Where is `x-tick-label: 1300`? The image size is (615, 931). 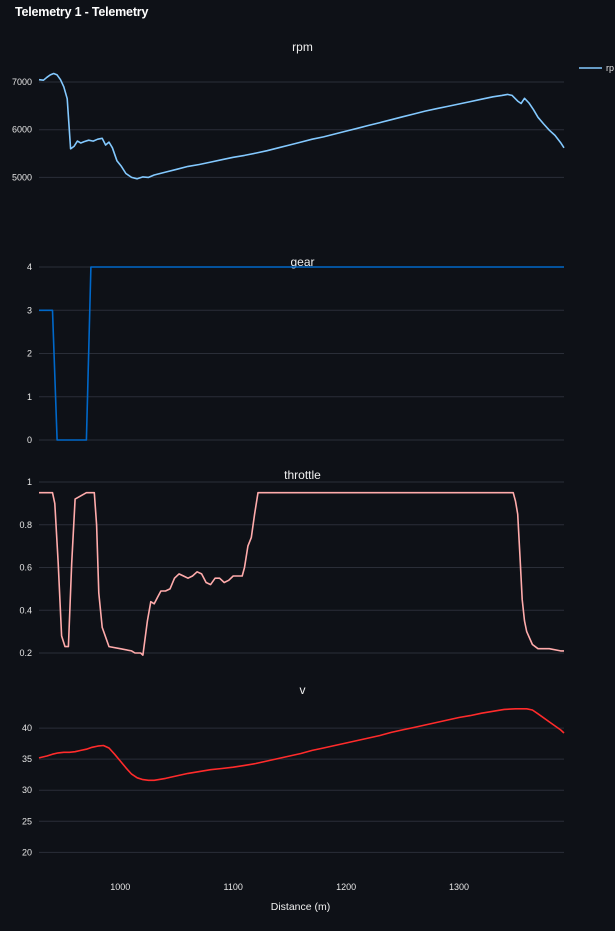
x-tick-label: 1300 is located at coordinates (459, 887).